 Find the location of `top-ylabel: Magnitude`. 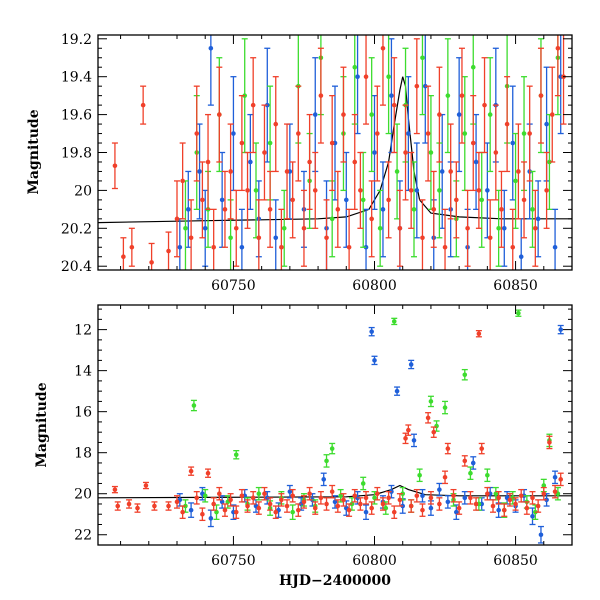

top-ylabel: Magnitude is located at coordinates (34, 151).